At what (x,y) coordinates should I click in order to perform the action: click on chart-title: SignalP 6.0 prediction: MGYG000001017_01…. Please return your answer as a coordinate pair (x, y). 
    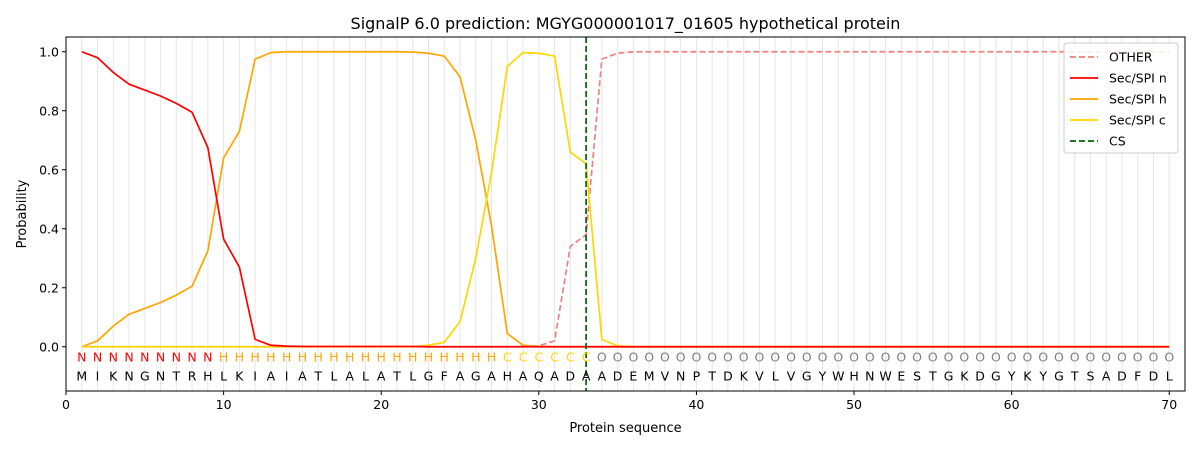
    Looking at the image, I should click on (626, 24).